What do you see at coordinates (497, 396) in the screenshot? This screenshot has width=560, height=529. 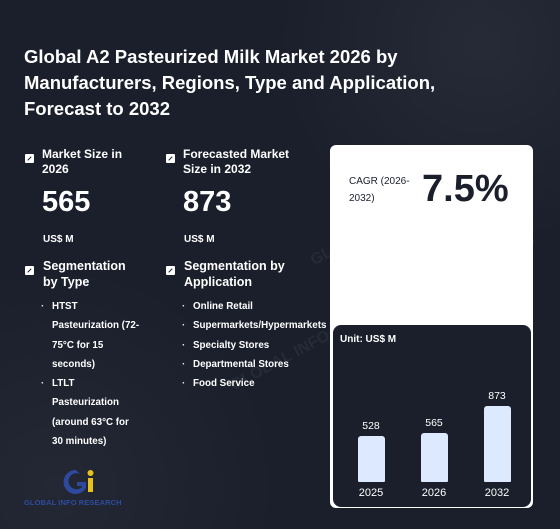 I see `bar-value-label: 873` at bounding box center [497, 396].